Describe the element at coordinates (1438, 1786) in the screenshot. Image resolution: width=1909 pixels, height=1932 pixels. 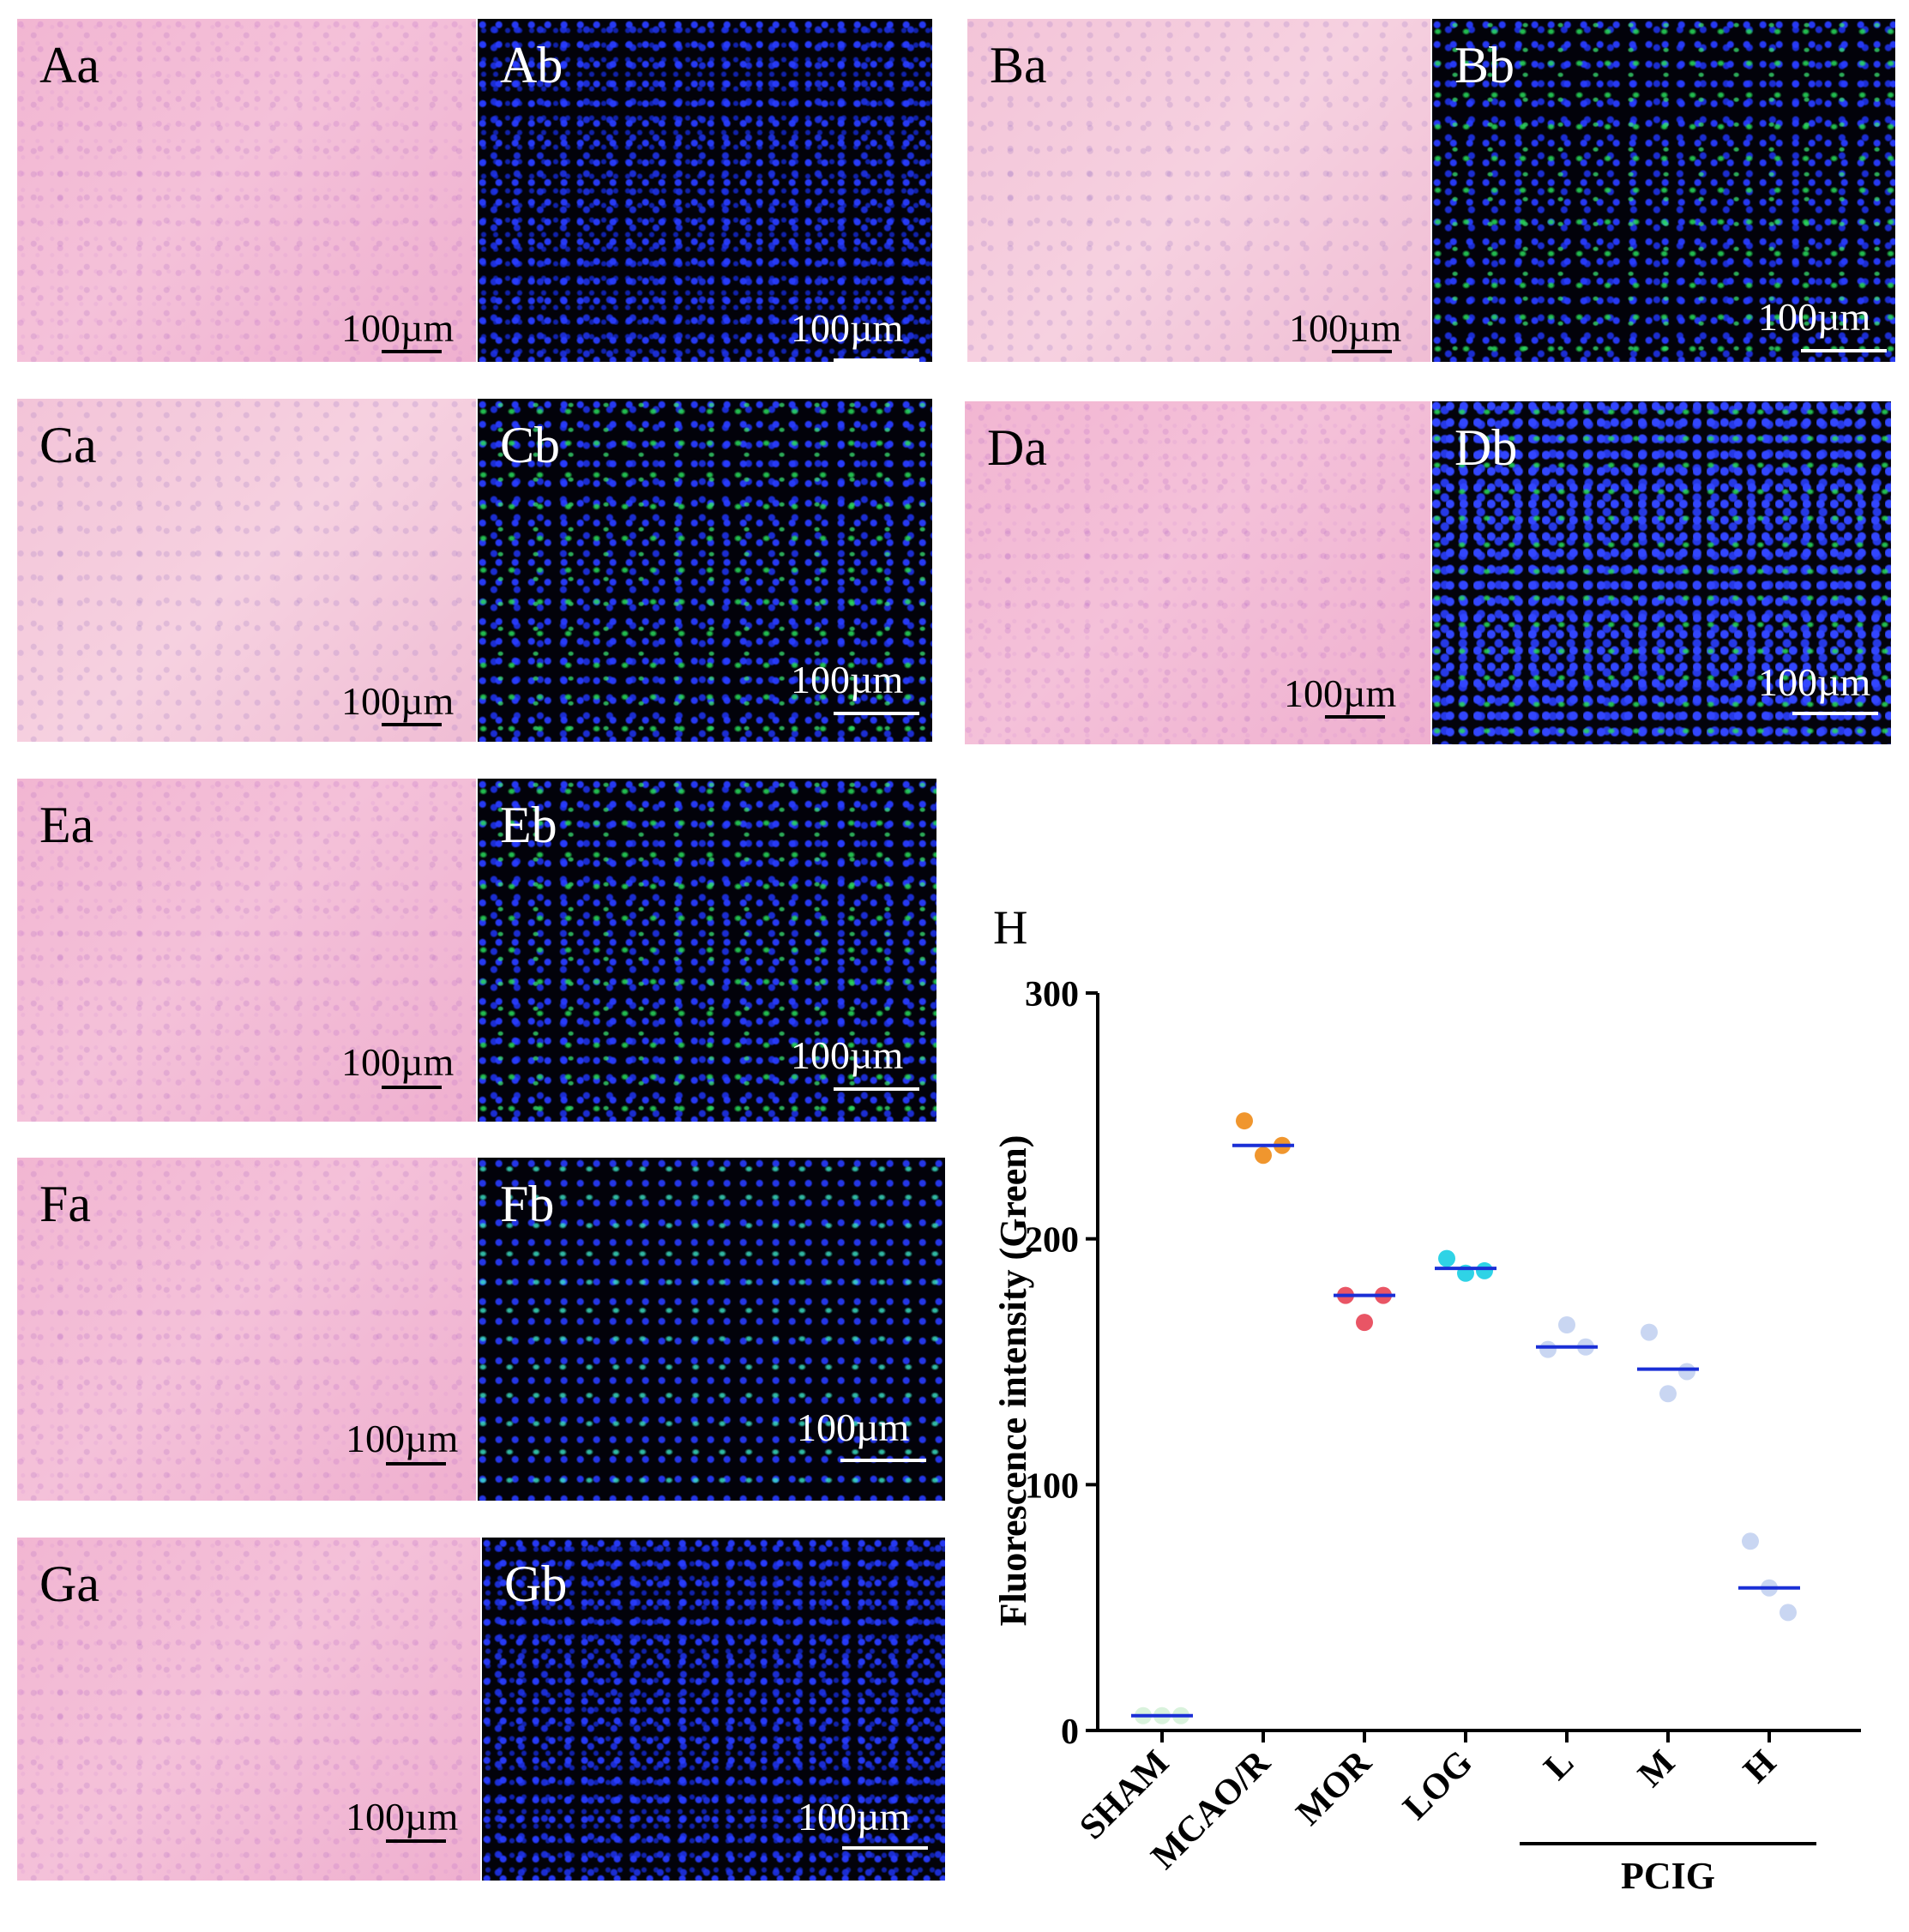
I see `x-tick-label: LOG` at that location.